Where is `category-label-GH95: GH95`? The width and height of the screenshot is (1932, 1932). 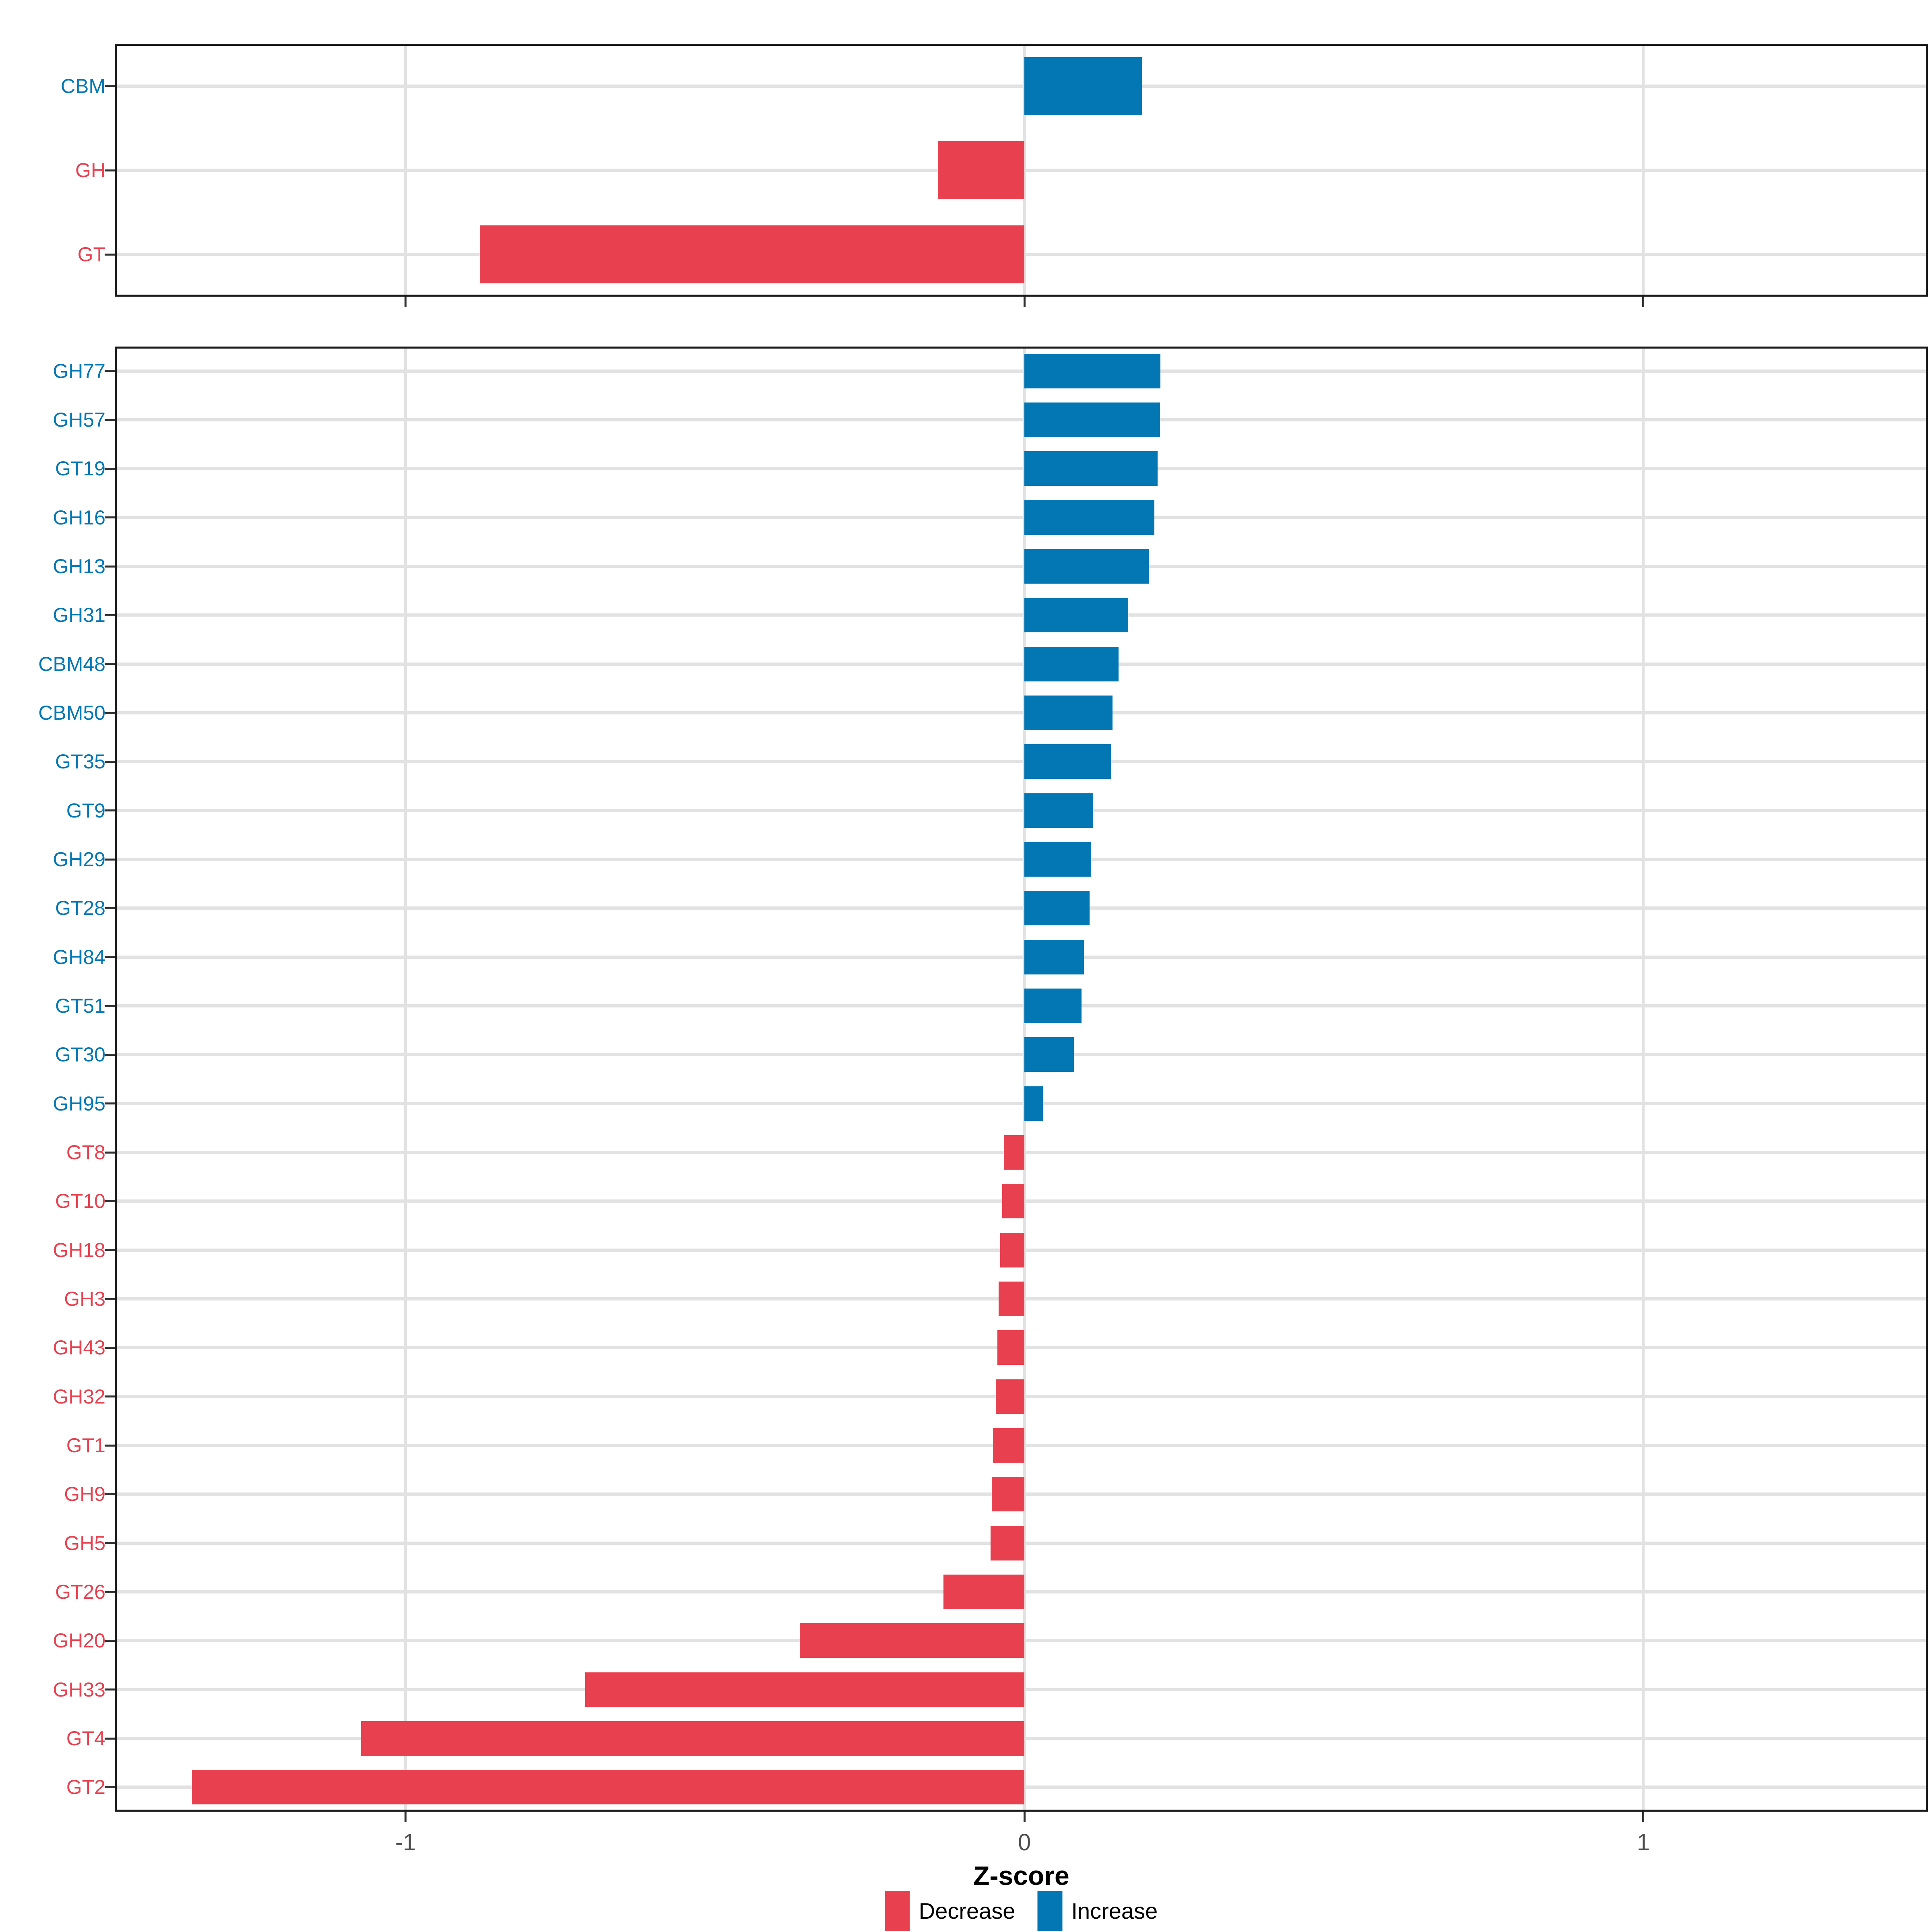 category-label-GH95: GH95 is located at coordinates (79, 1103).